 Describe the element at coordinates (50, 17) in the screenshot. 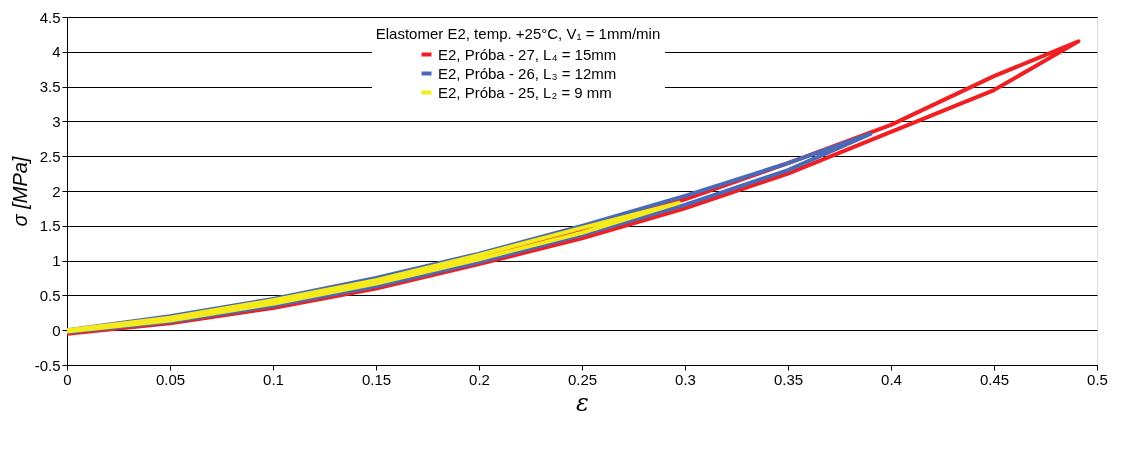

I see `y-tick-label: 4.5` at that location.